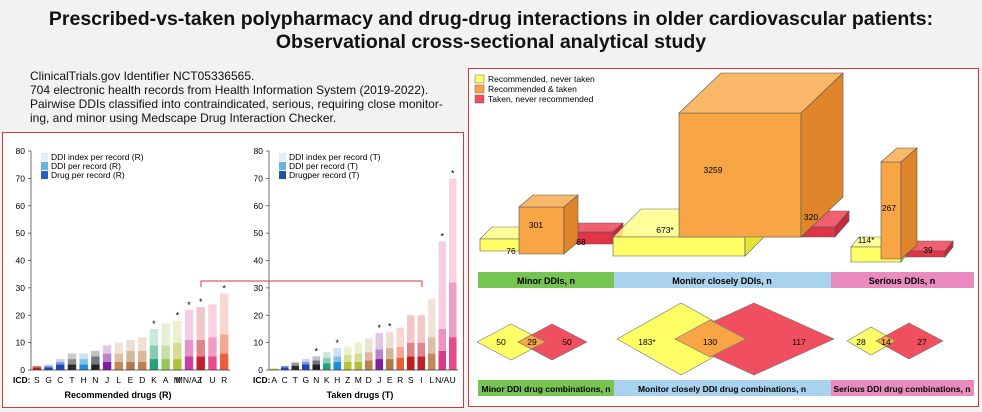  I want to click on bar-segment-ddi-index-per-record-r--h, so click(83, 356).